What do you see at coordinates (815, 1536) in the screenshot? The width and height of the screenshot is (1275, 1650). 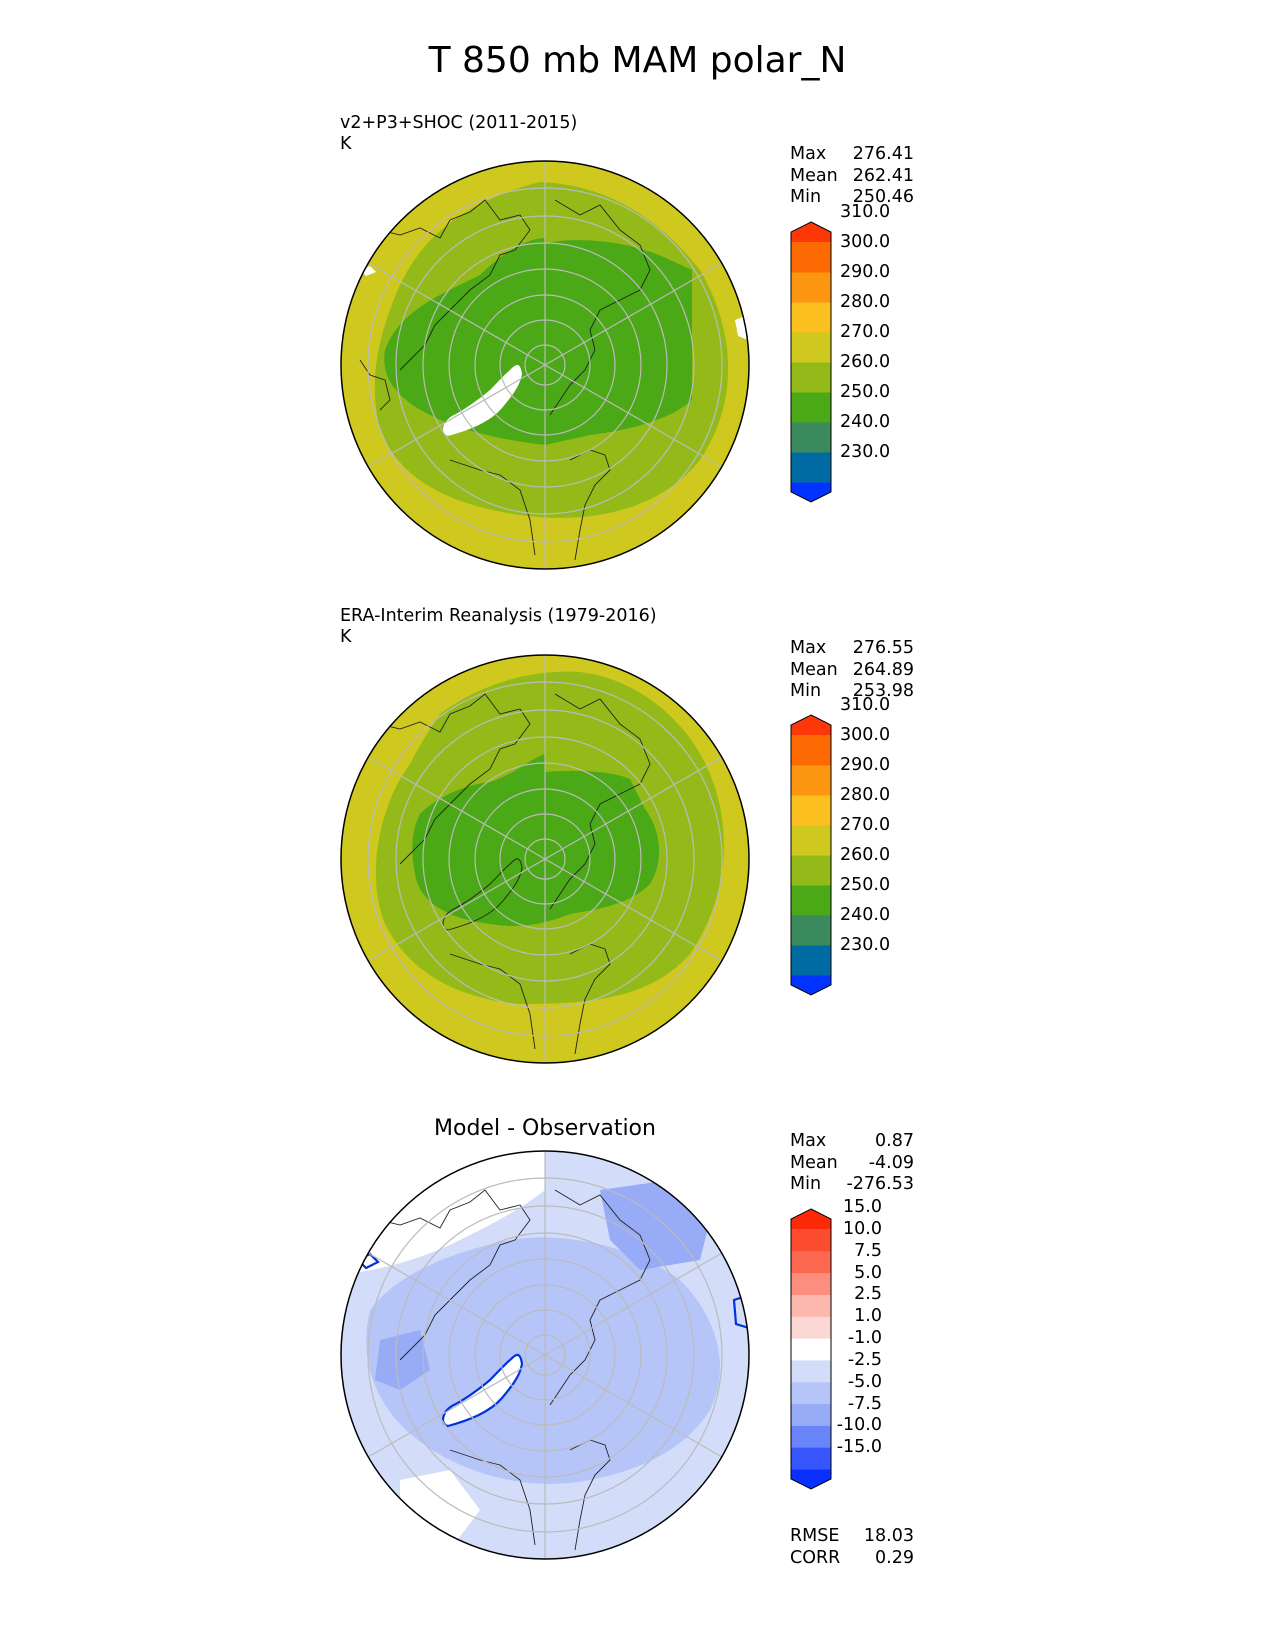 I see `stat-label: RMSE` at bounding box center [815, 1536].